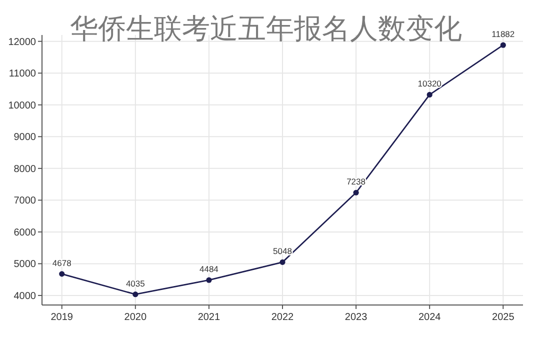 This screenshot has width=533, height=343. Describe the element at coordinates (135, 317) in the screenshot. I see `x-tick-label: 2020` at that location.